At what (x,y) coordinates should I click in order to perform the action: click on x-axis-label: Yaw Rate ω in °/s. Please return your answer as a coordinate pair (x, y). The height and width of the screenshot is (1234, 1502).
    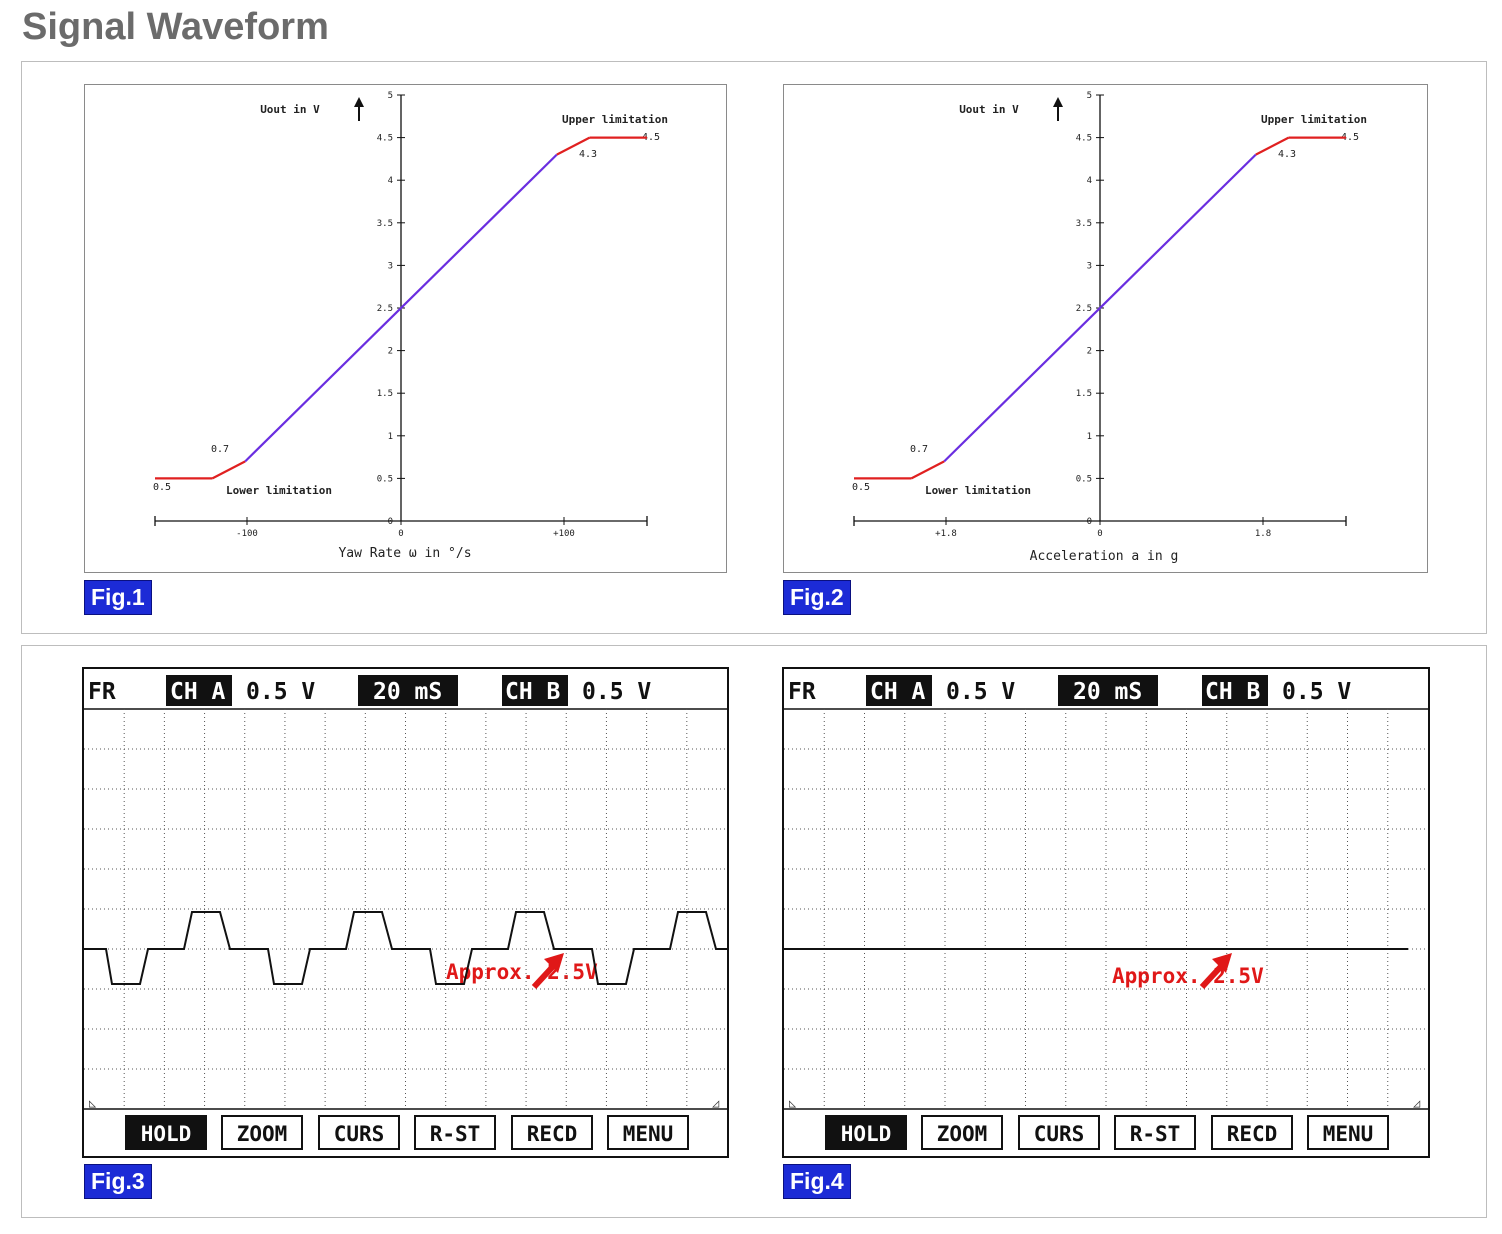
    Looking at the image, I should click on (404, 553).